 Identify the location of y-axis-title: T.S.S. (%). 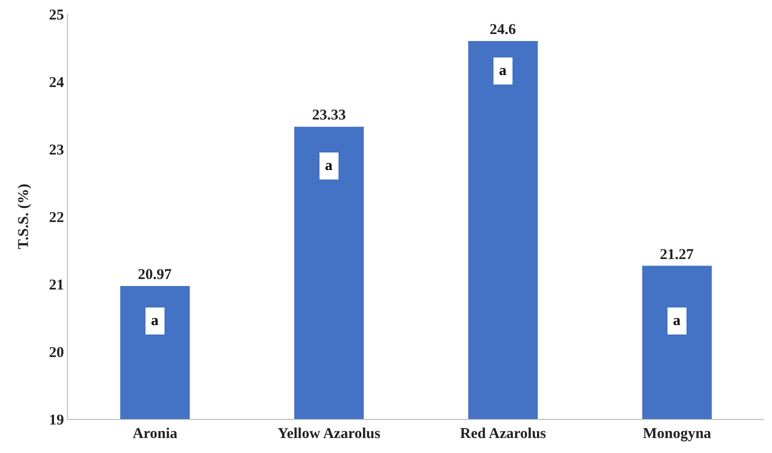
(24, 217).